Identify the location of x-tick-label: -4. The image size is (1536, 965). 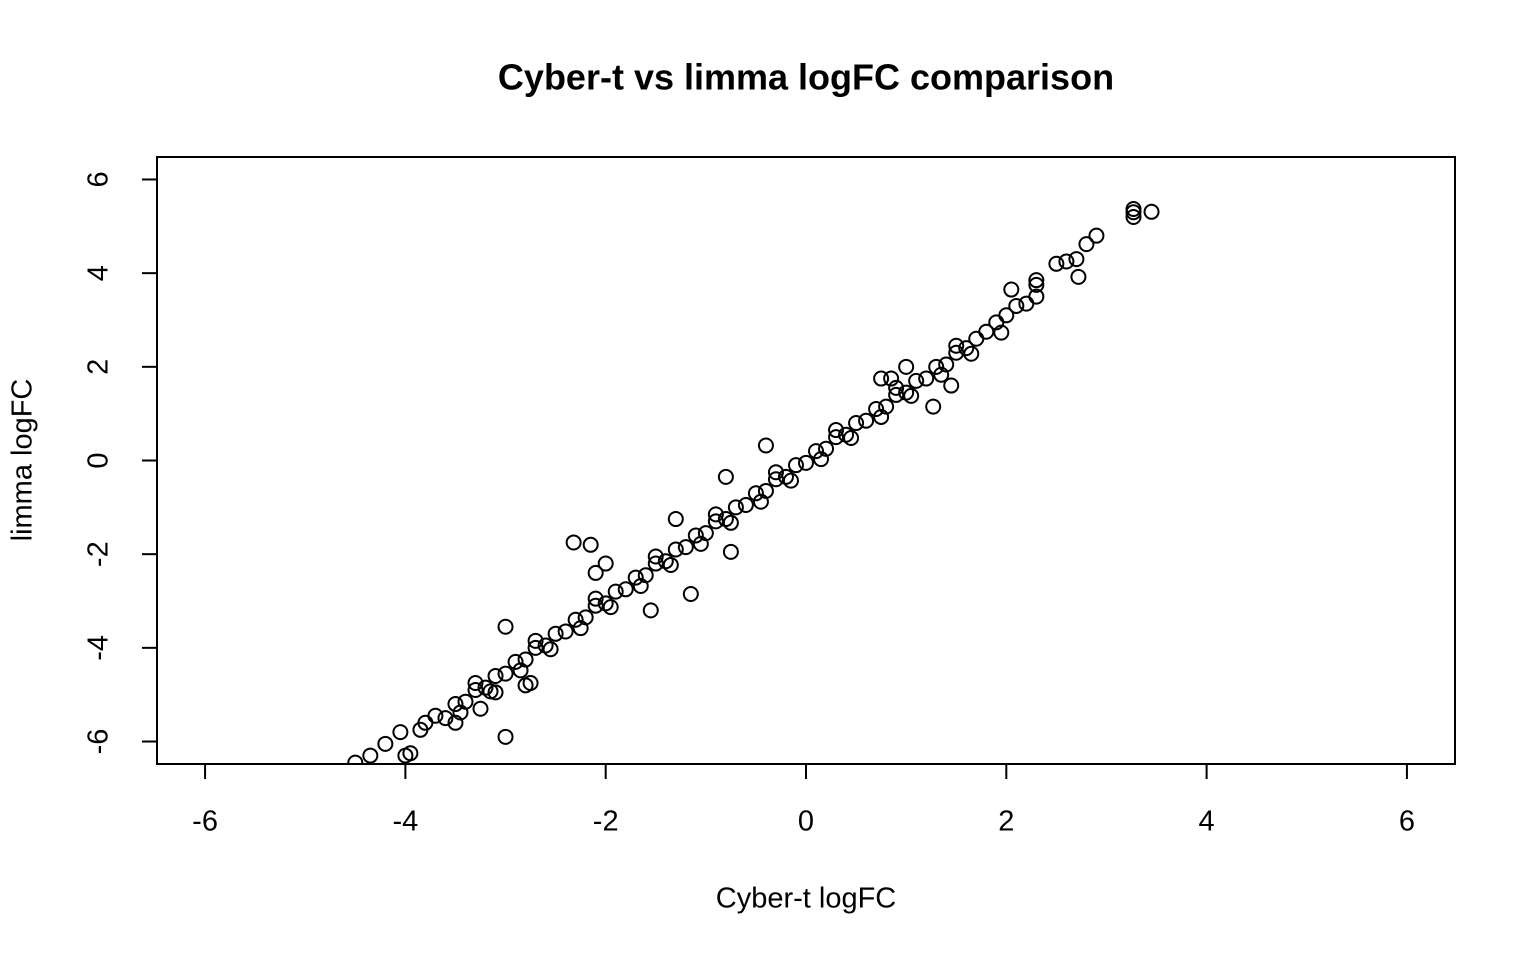
(405, 822).